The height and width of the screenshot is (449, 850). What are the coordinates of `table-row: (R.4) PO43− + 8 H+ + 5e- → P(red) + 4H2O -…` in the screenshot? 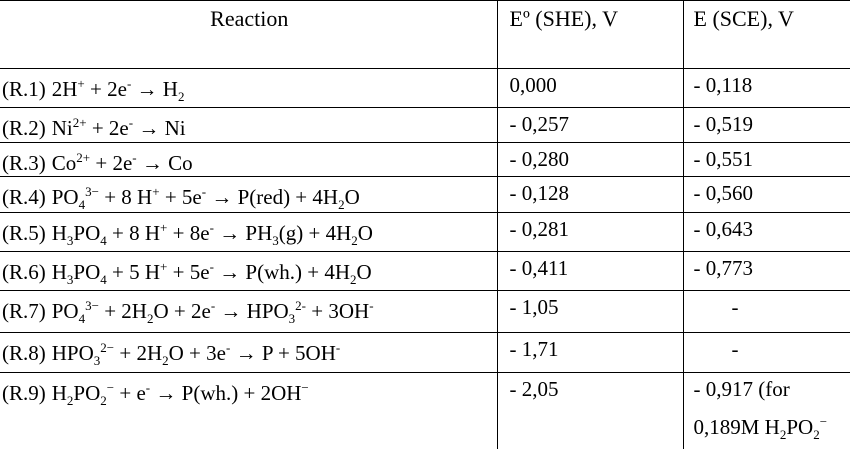 It's located at (425, 194).